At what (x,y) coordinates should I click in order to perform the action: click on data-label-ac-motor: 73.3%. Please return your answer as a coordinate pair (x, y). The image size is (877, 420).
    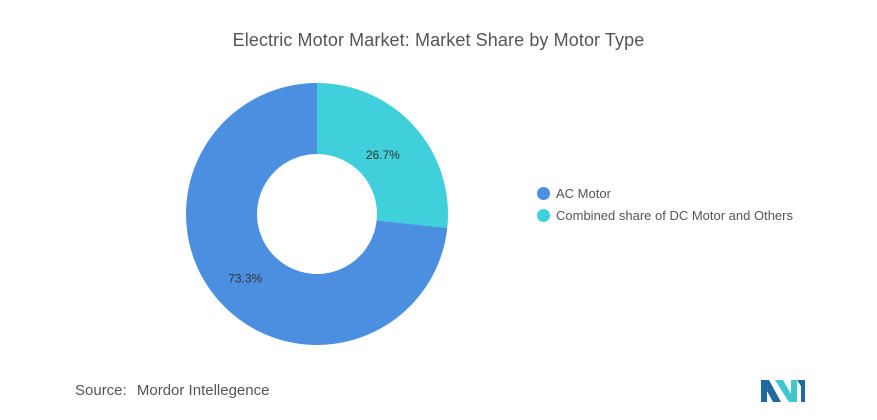
    Looking at the image, I should click on (245, 278).